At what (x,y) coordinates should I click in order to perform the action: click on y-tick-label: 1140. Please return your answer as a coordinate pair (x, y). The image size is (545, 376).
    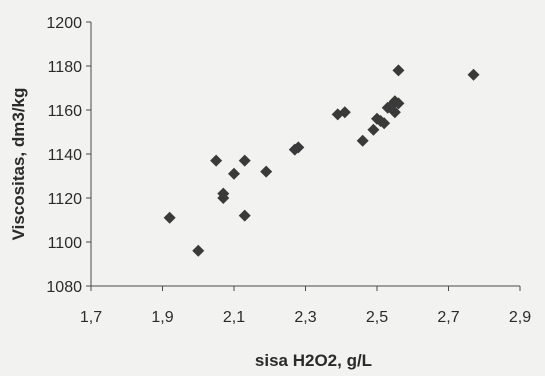
    Looking at the image, I should click on (65, 155).